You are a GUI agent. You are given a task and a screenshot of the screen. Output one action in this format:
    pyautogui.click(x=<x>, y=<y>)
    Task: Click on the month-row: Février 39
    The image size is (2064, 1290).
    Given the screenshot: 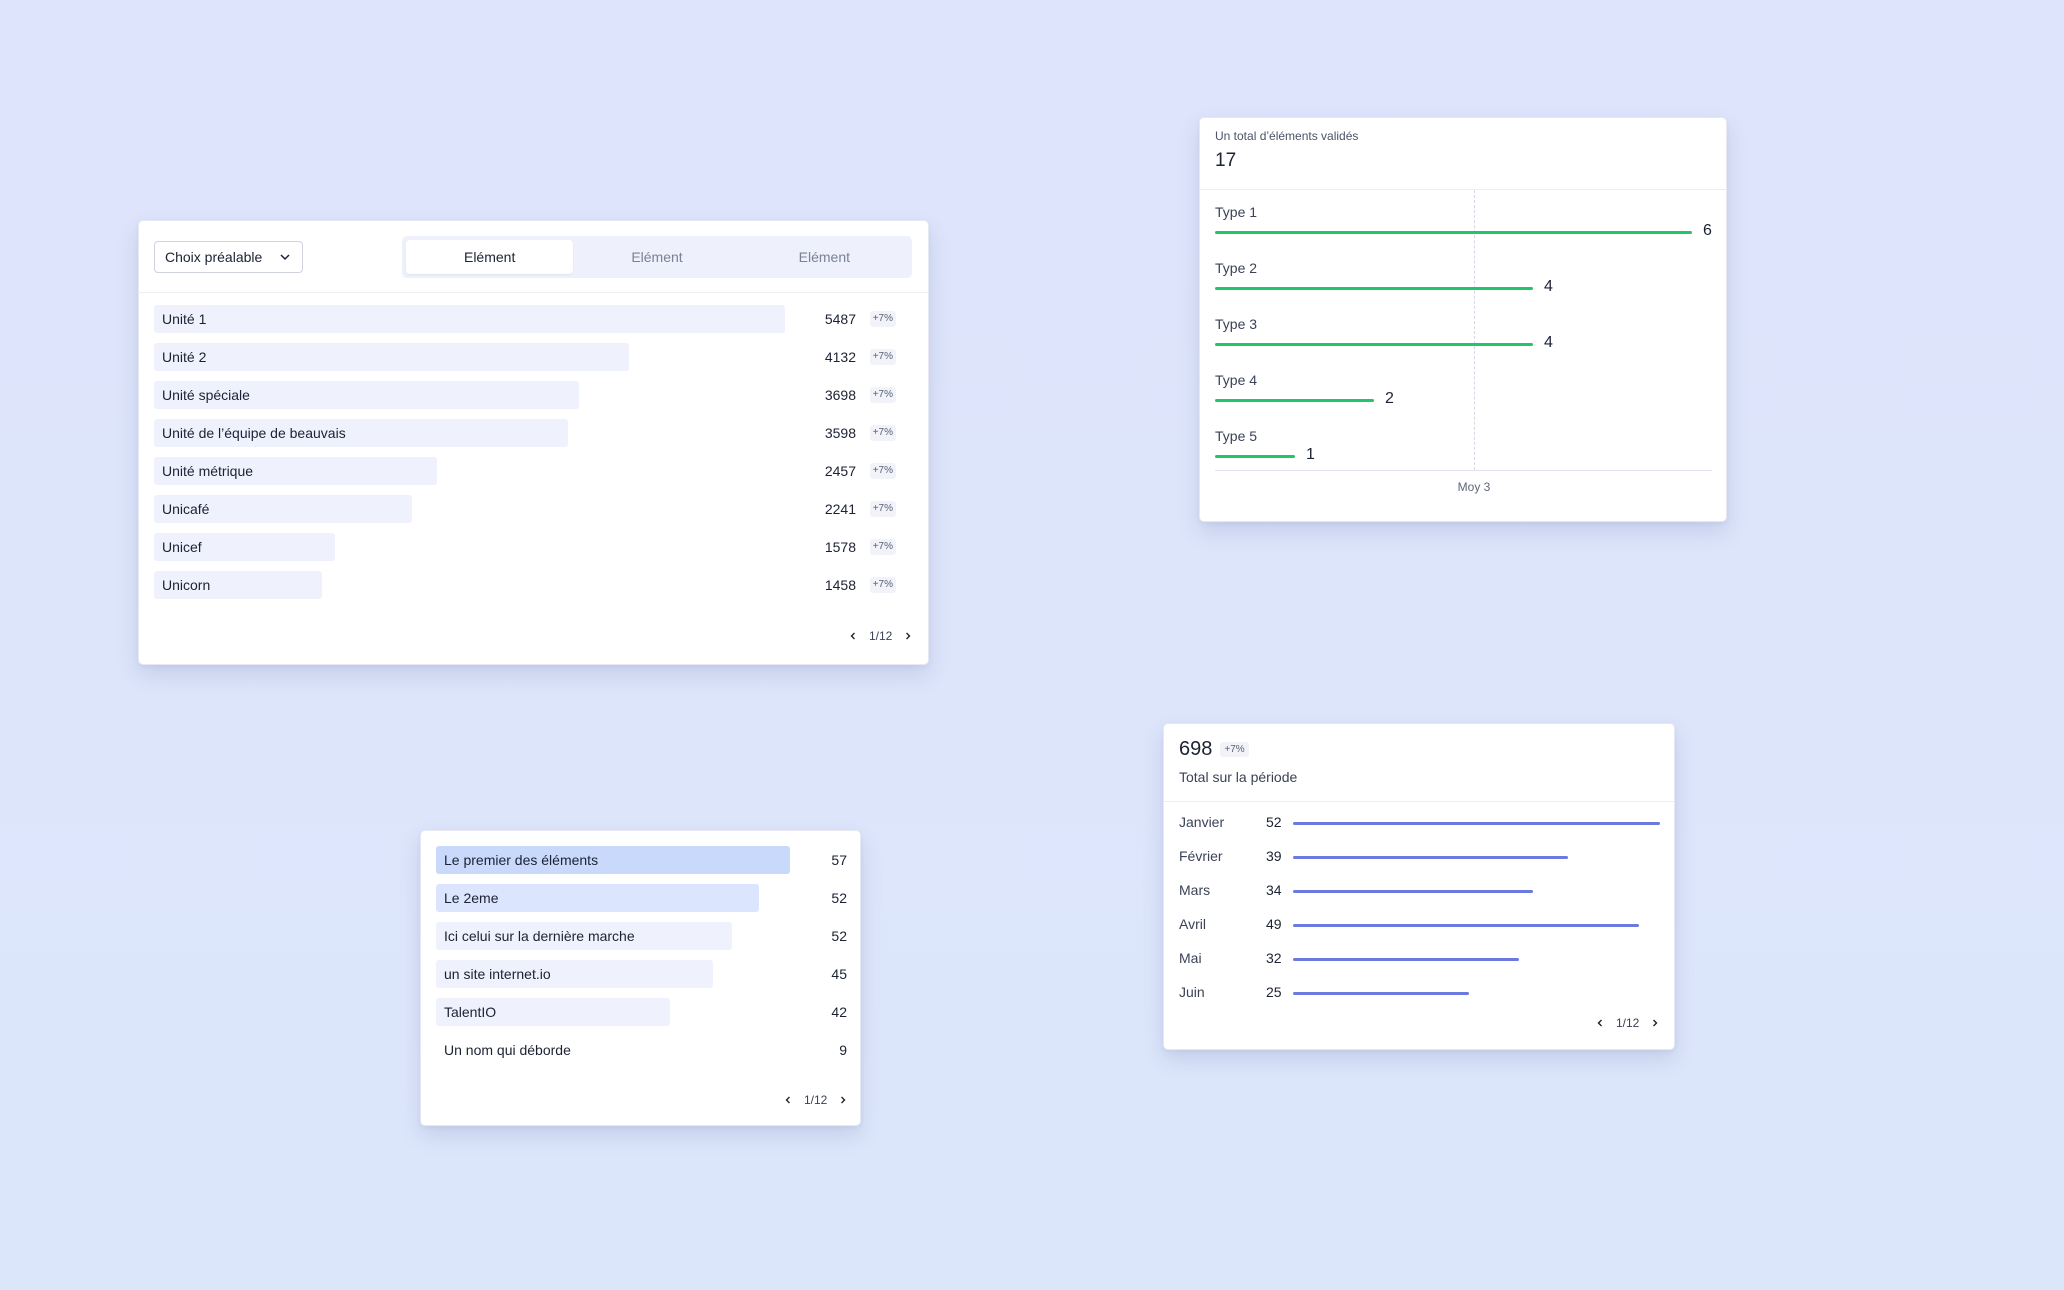 What is the action you would take?
    pyautogui.click(x=1420, y=865)
    